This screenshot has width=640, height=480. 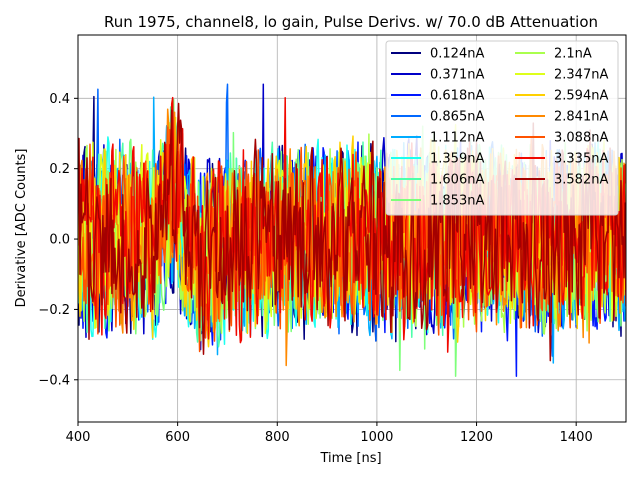 What do you see at coordinates (457, 96) in the screenshot?
I see `legend-label: 0.618nA` at bounding box center [457, 96].